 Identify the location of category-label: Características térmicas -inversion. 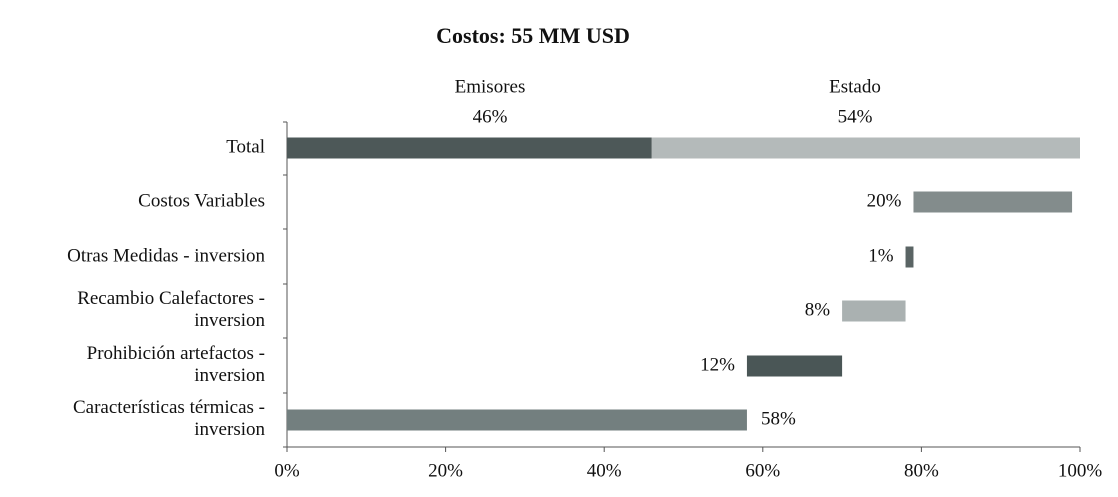
(169, 418).